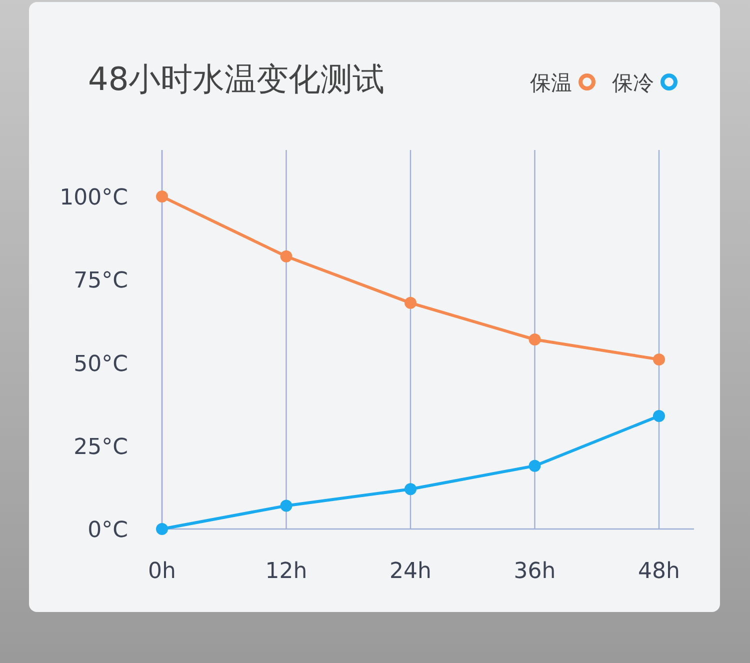 The image size is (750, 663). What do you see at coordinates (551, 83) in the screenshot?
I see `legend-label: 保温` at bounding box center [551, 83].